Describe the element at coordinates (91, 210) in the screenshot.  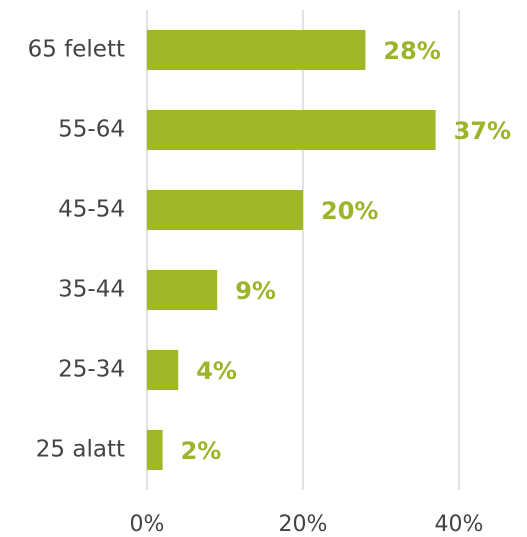
I see `y-tick-label: 45-54` at that location.